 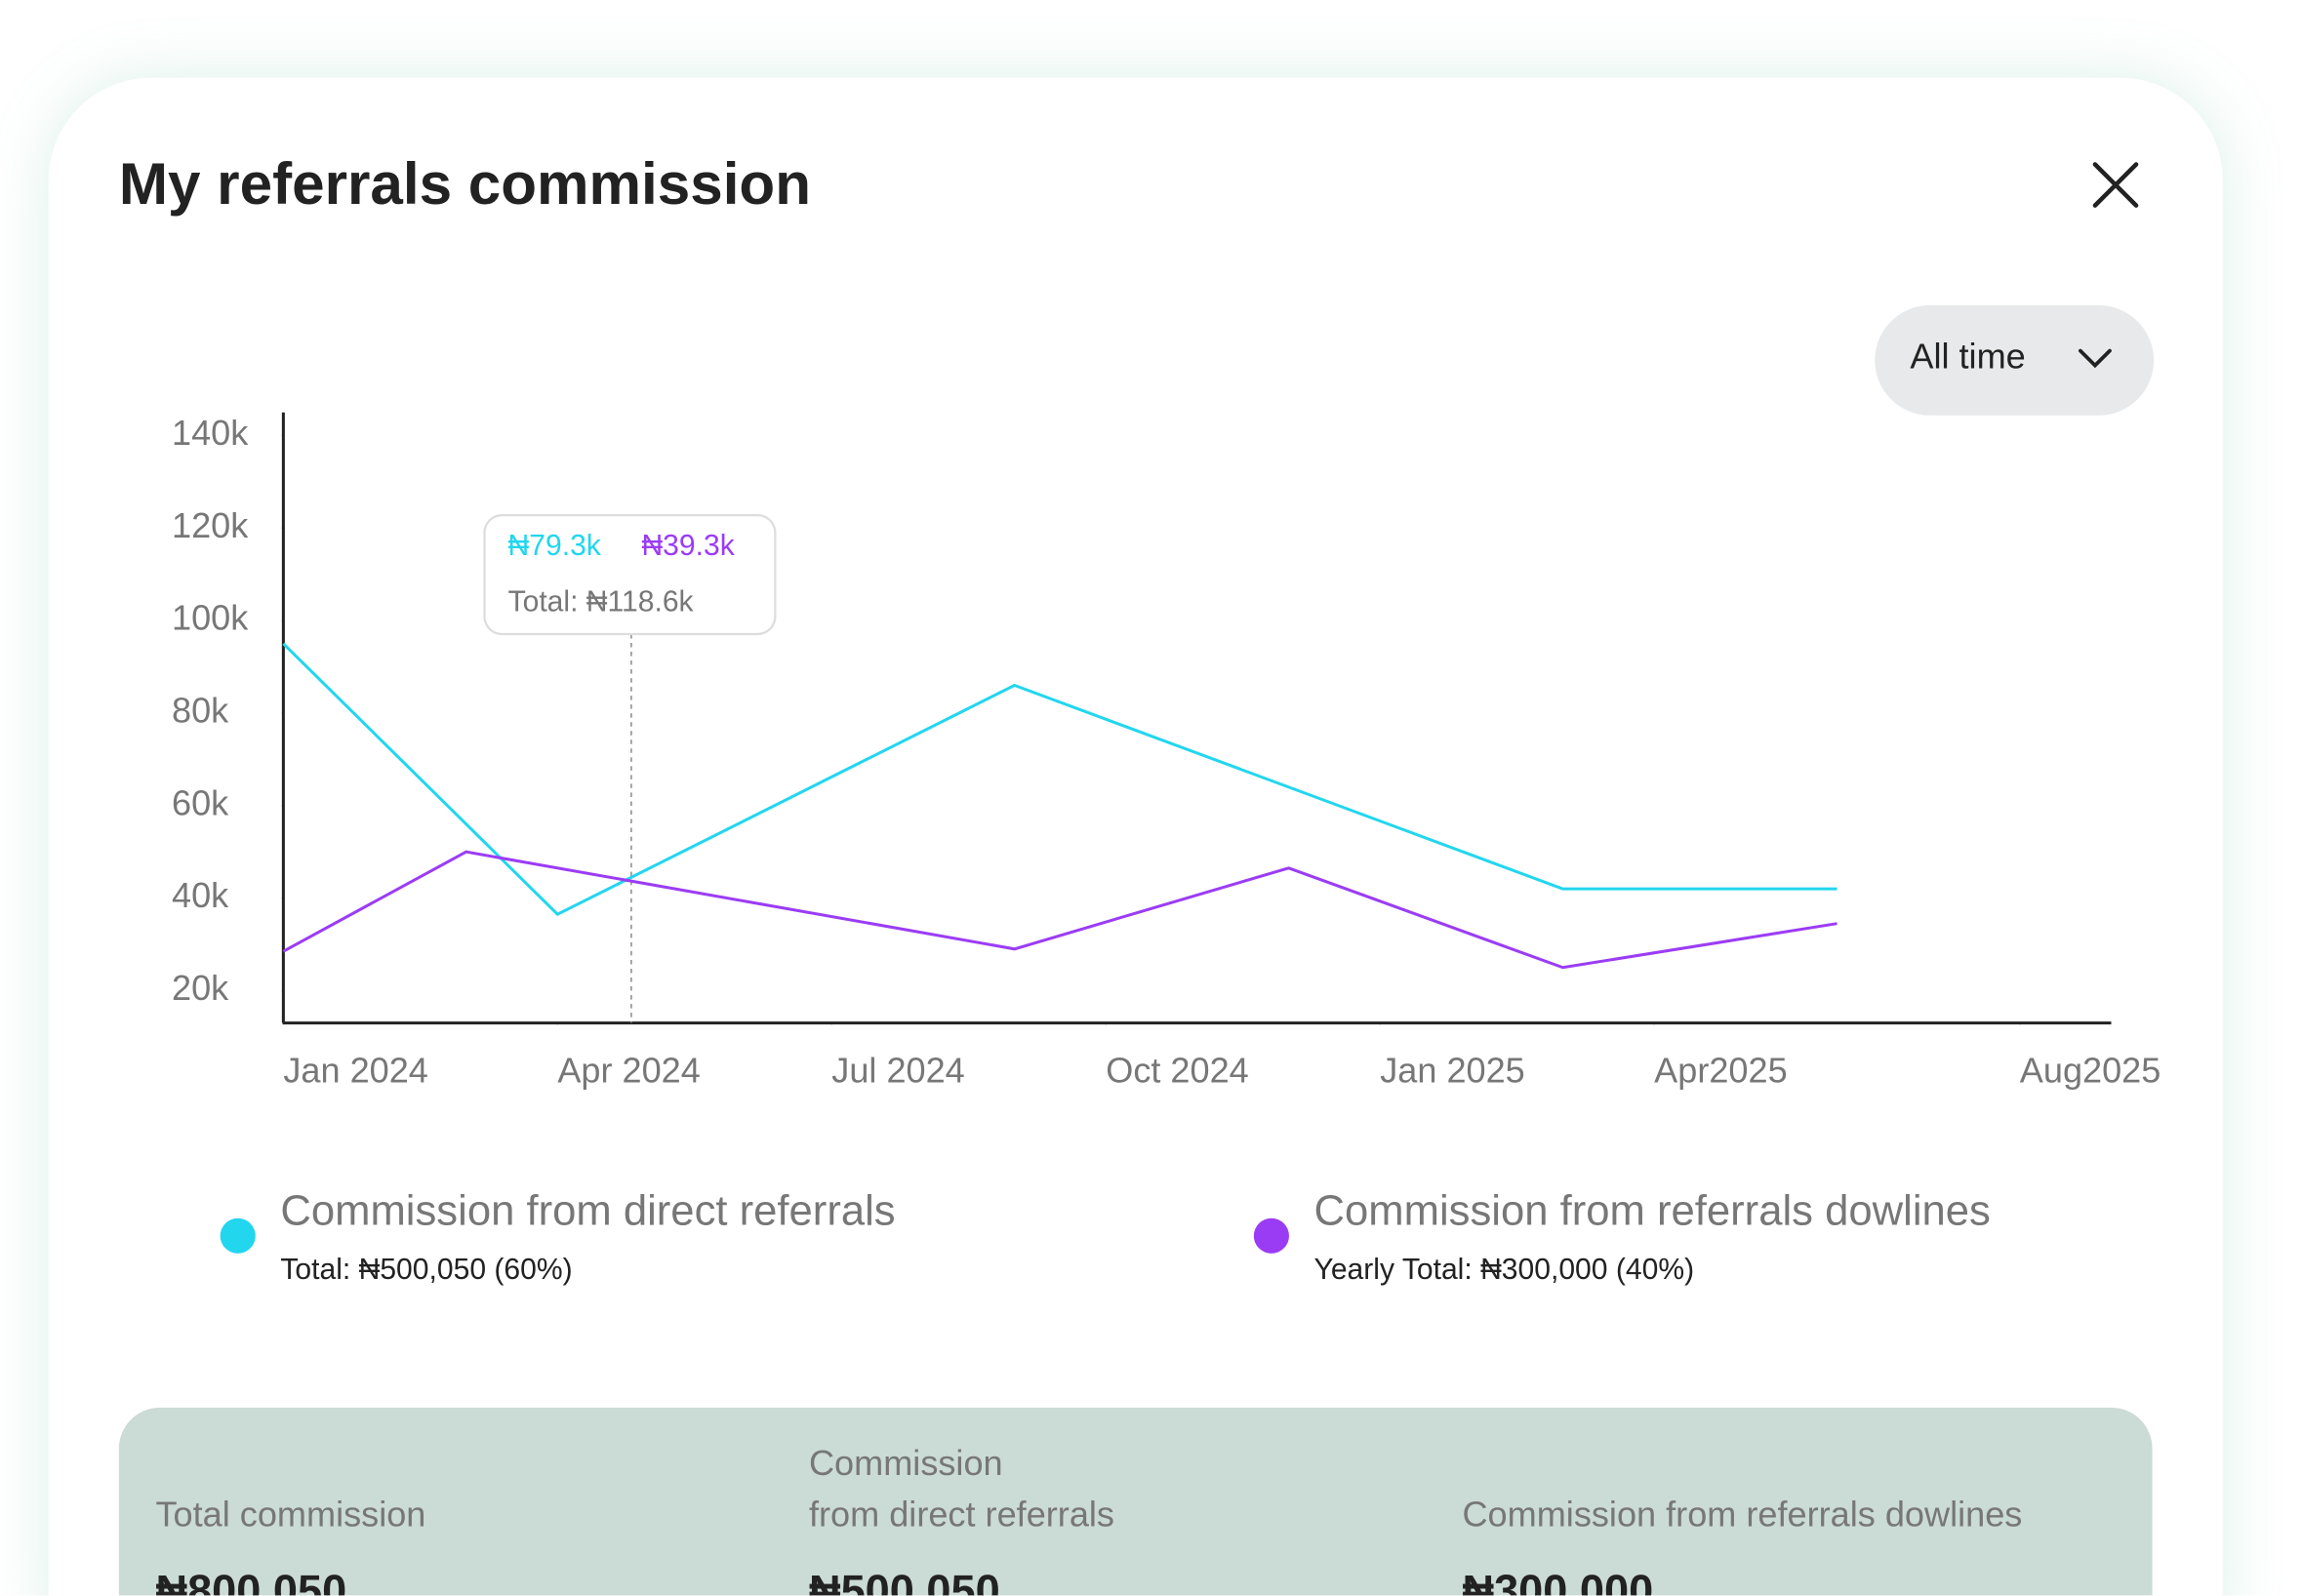 What do you see at coordinates (211, 618) in the screenshot?
I see `y-tick-label: 100k` at bounding box center [211, 618].